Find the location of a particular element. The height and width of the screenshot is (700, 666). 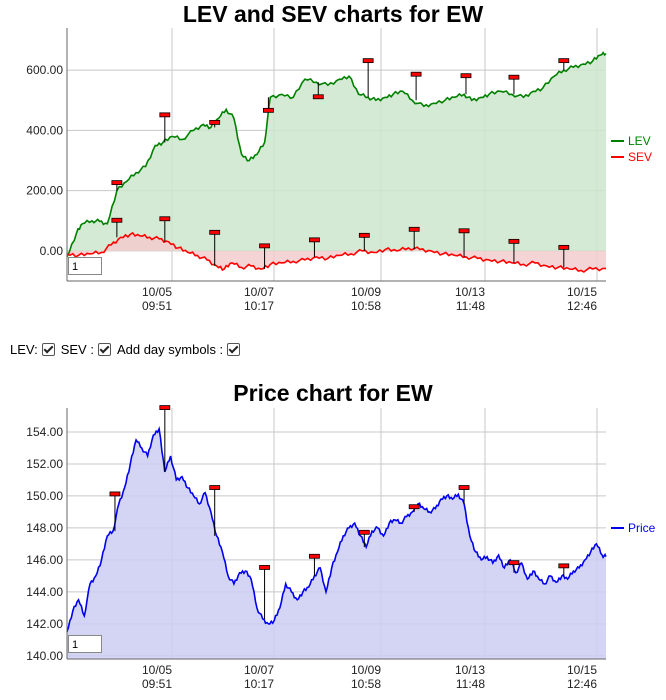

lev-toggle: LEV: is located at coordinates (34, 349).